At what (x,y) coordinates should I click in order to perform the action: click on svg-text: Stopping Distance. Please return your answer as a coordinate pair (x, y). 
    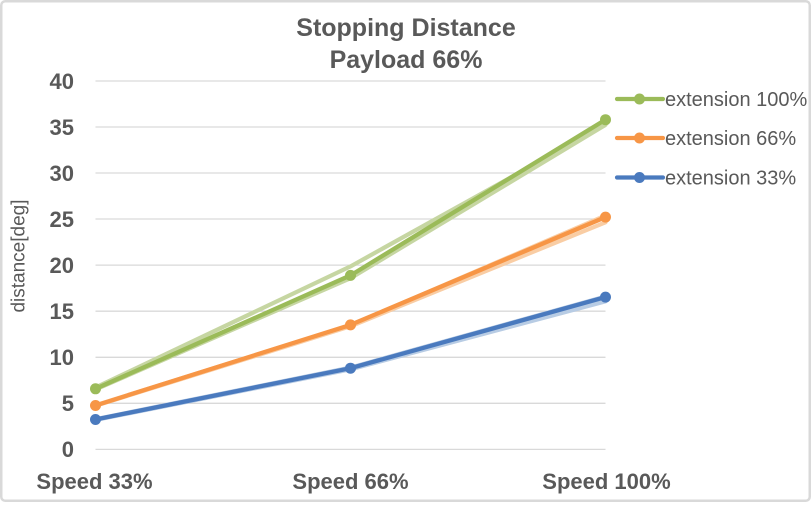
    Looking at the image, I should click on (406, 28).